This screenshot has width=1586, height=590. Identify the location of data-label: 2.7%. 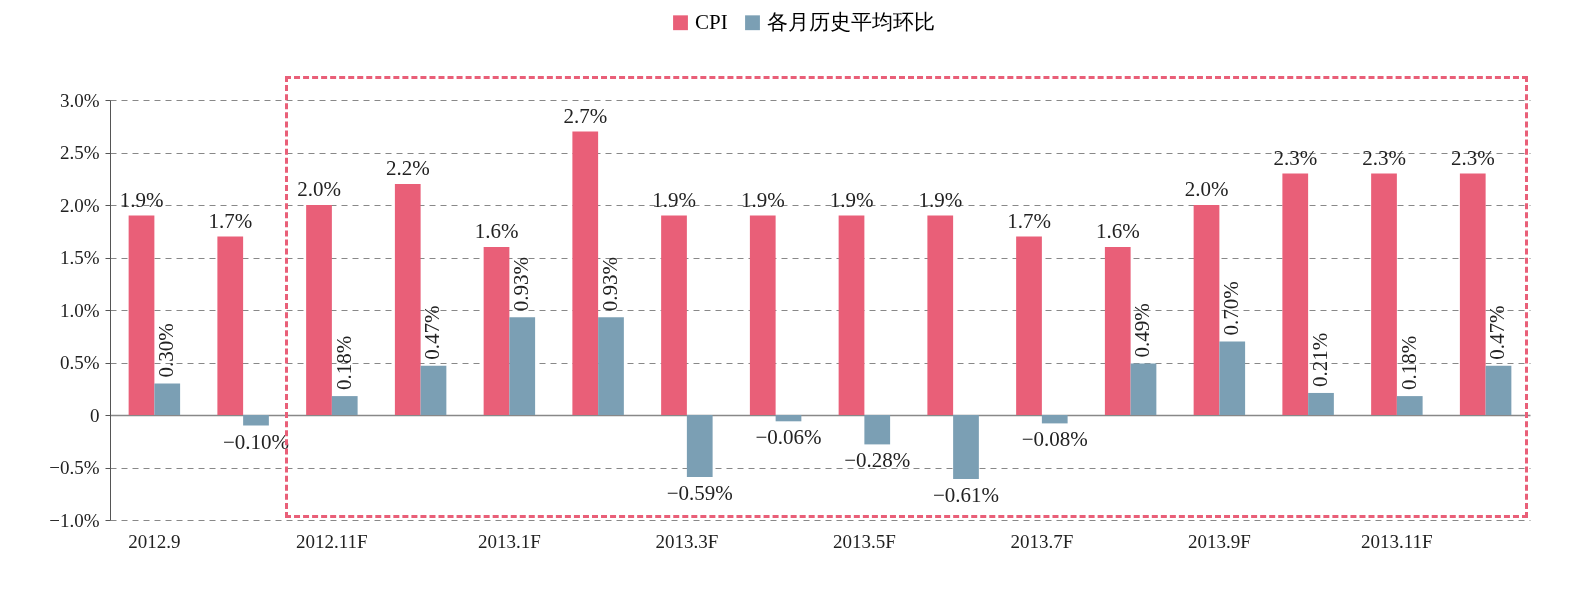
(585, 115).